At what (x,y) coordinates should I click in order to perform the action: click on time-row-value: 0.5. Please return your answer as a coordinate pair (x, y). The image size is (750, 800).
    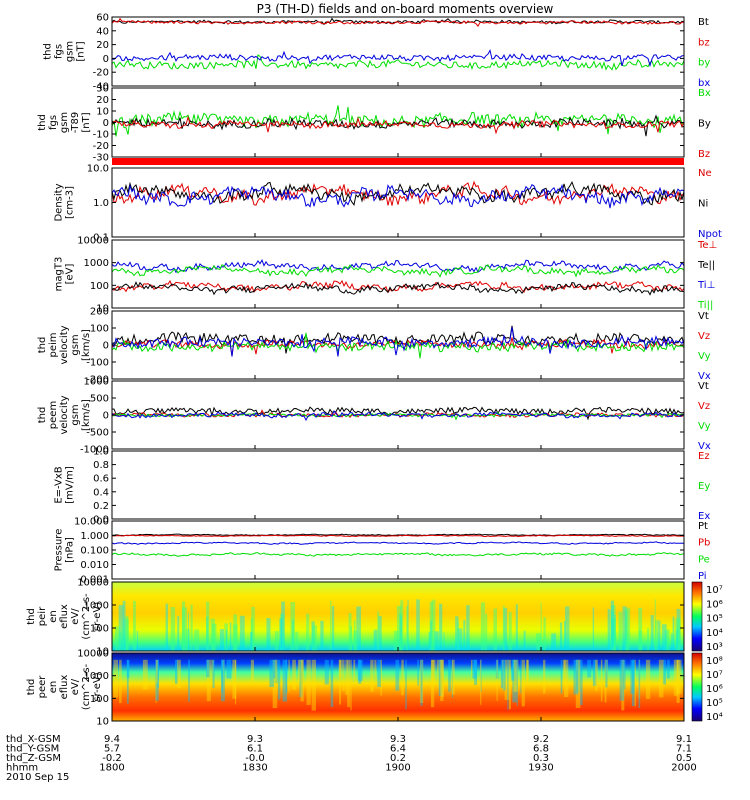
    Looking at the image, I should click on (684, 758).